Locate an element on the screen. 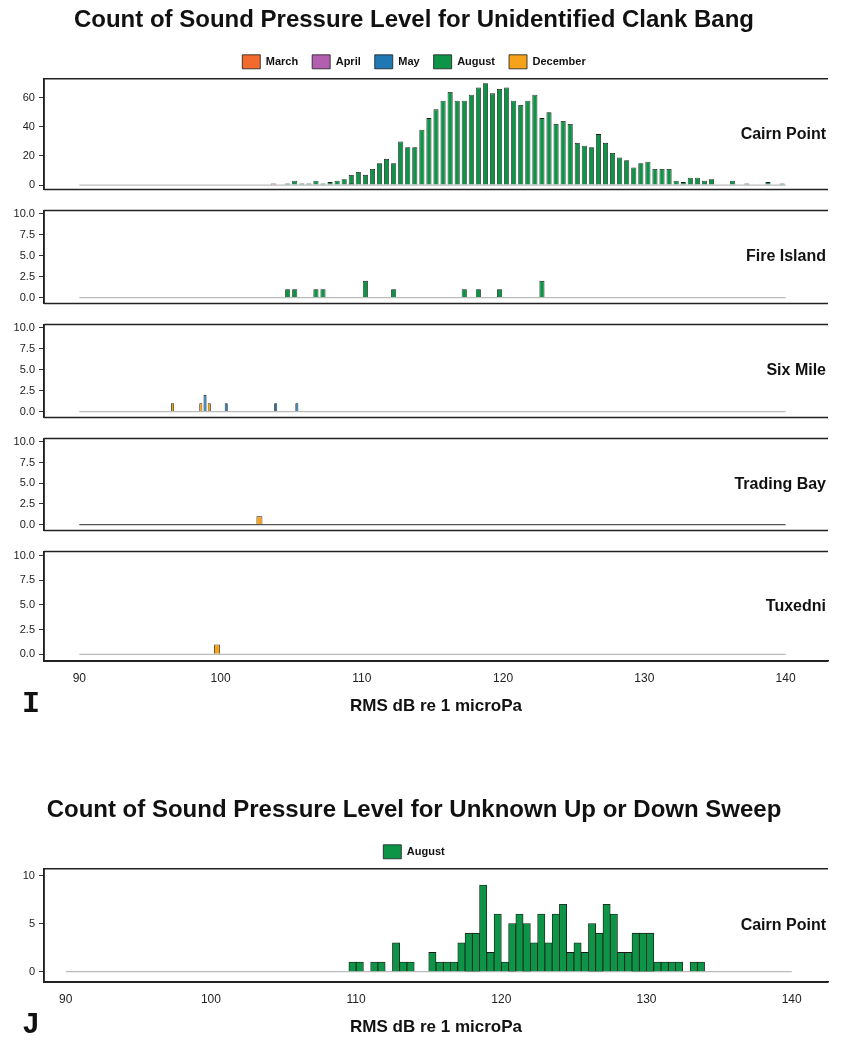 The width and height of the screenshot is (843, 1042). chart-title: Count of Sound Pressure Level for Unidentified Clank Bang is located at coordinates (414, 19).